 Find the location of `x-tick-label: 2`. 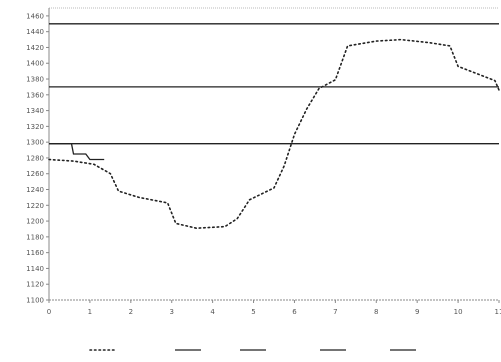

x-tick-label: 2 is located at coordinates (131, 312).